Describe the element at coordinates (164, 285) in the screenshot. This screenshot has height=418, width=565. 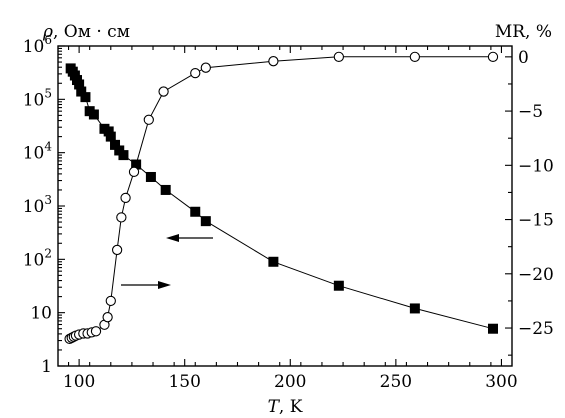
I see `arrow-right-head` at that location.